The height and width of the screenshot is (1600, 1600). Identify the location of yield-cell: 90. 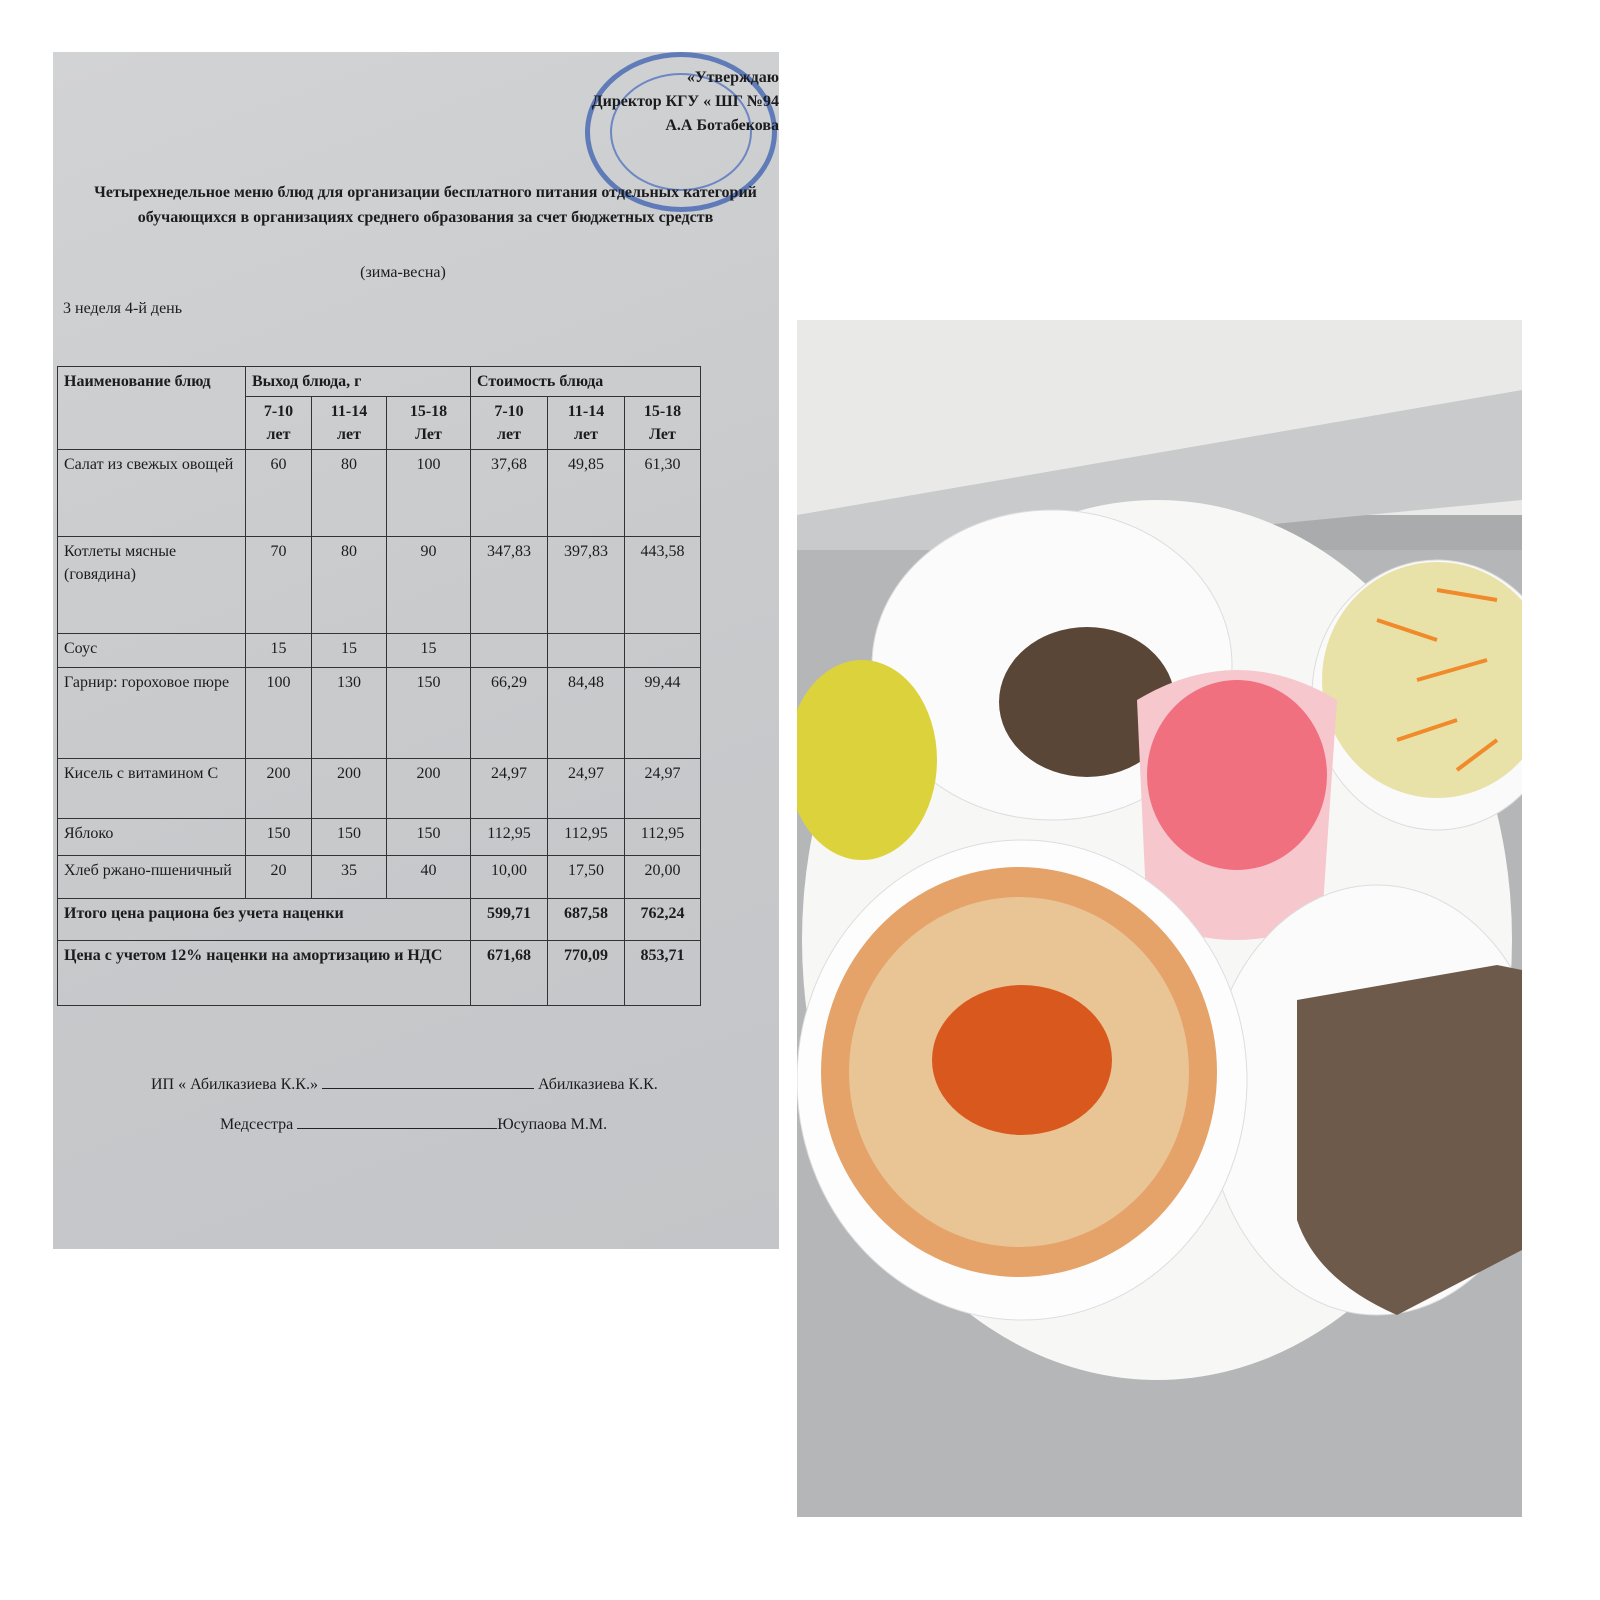
(428, 585).